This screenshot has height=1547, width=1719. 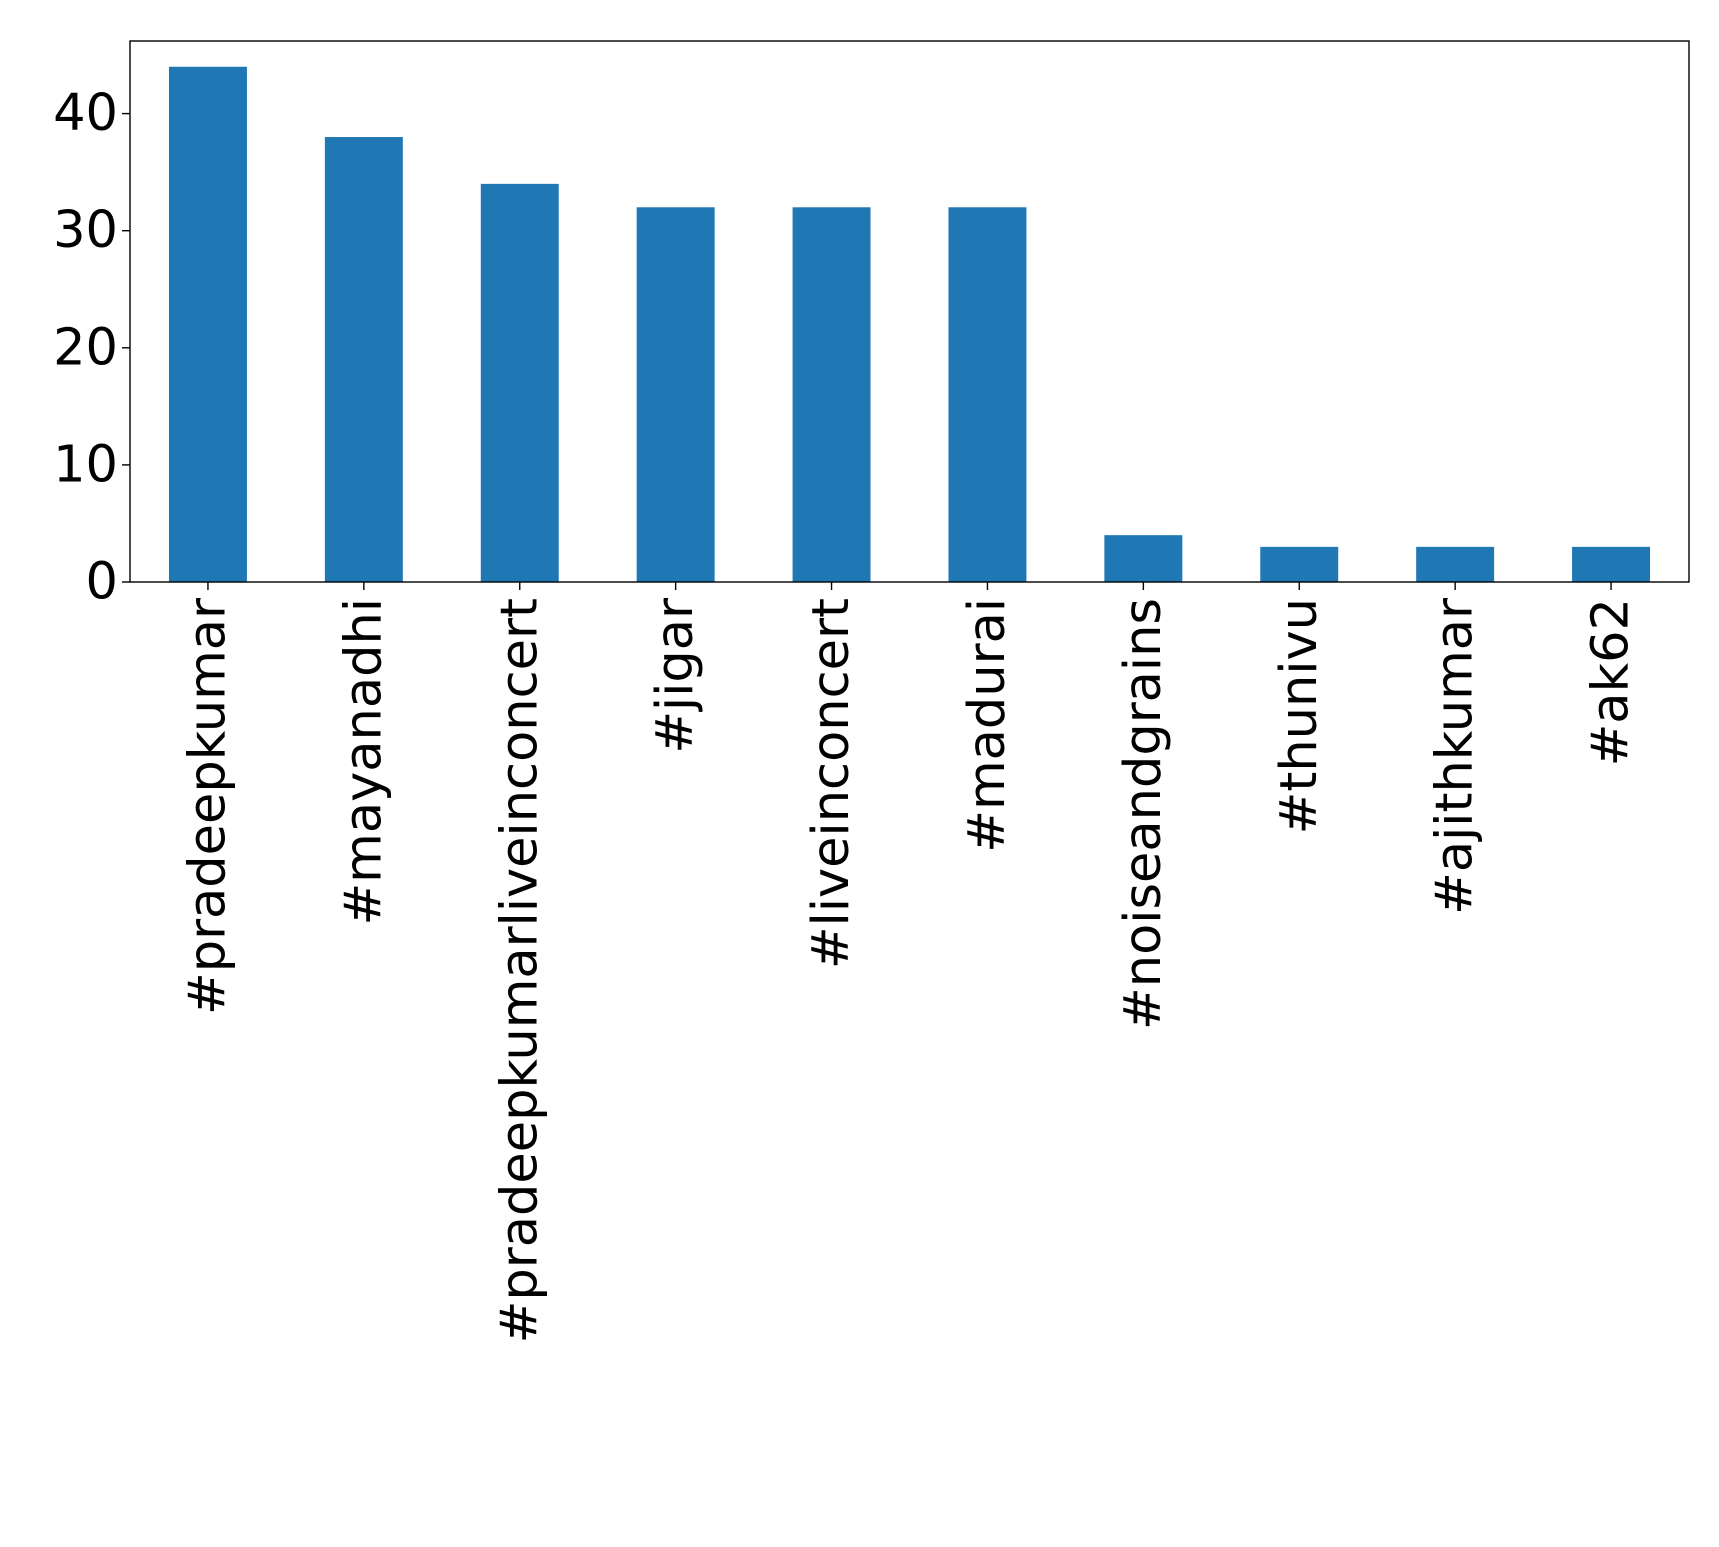 I want to click on x-tick-label: #madurai, so click(x=987, y=725).